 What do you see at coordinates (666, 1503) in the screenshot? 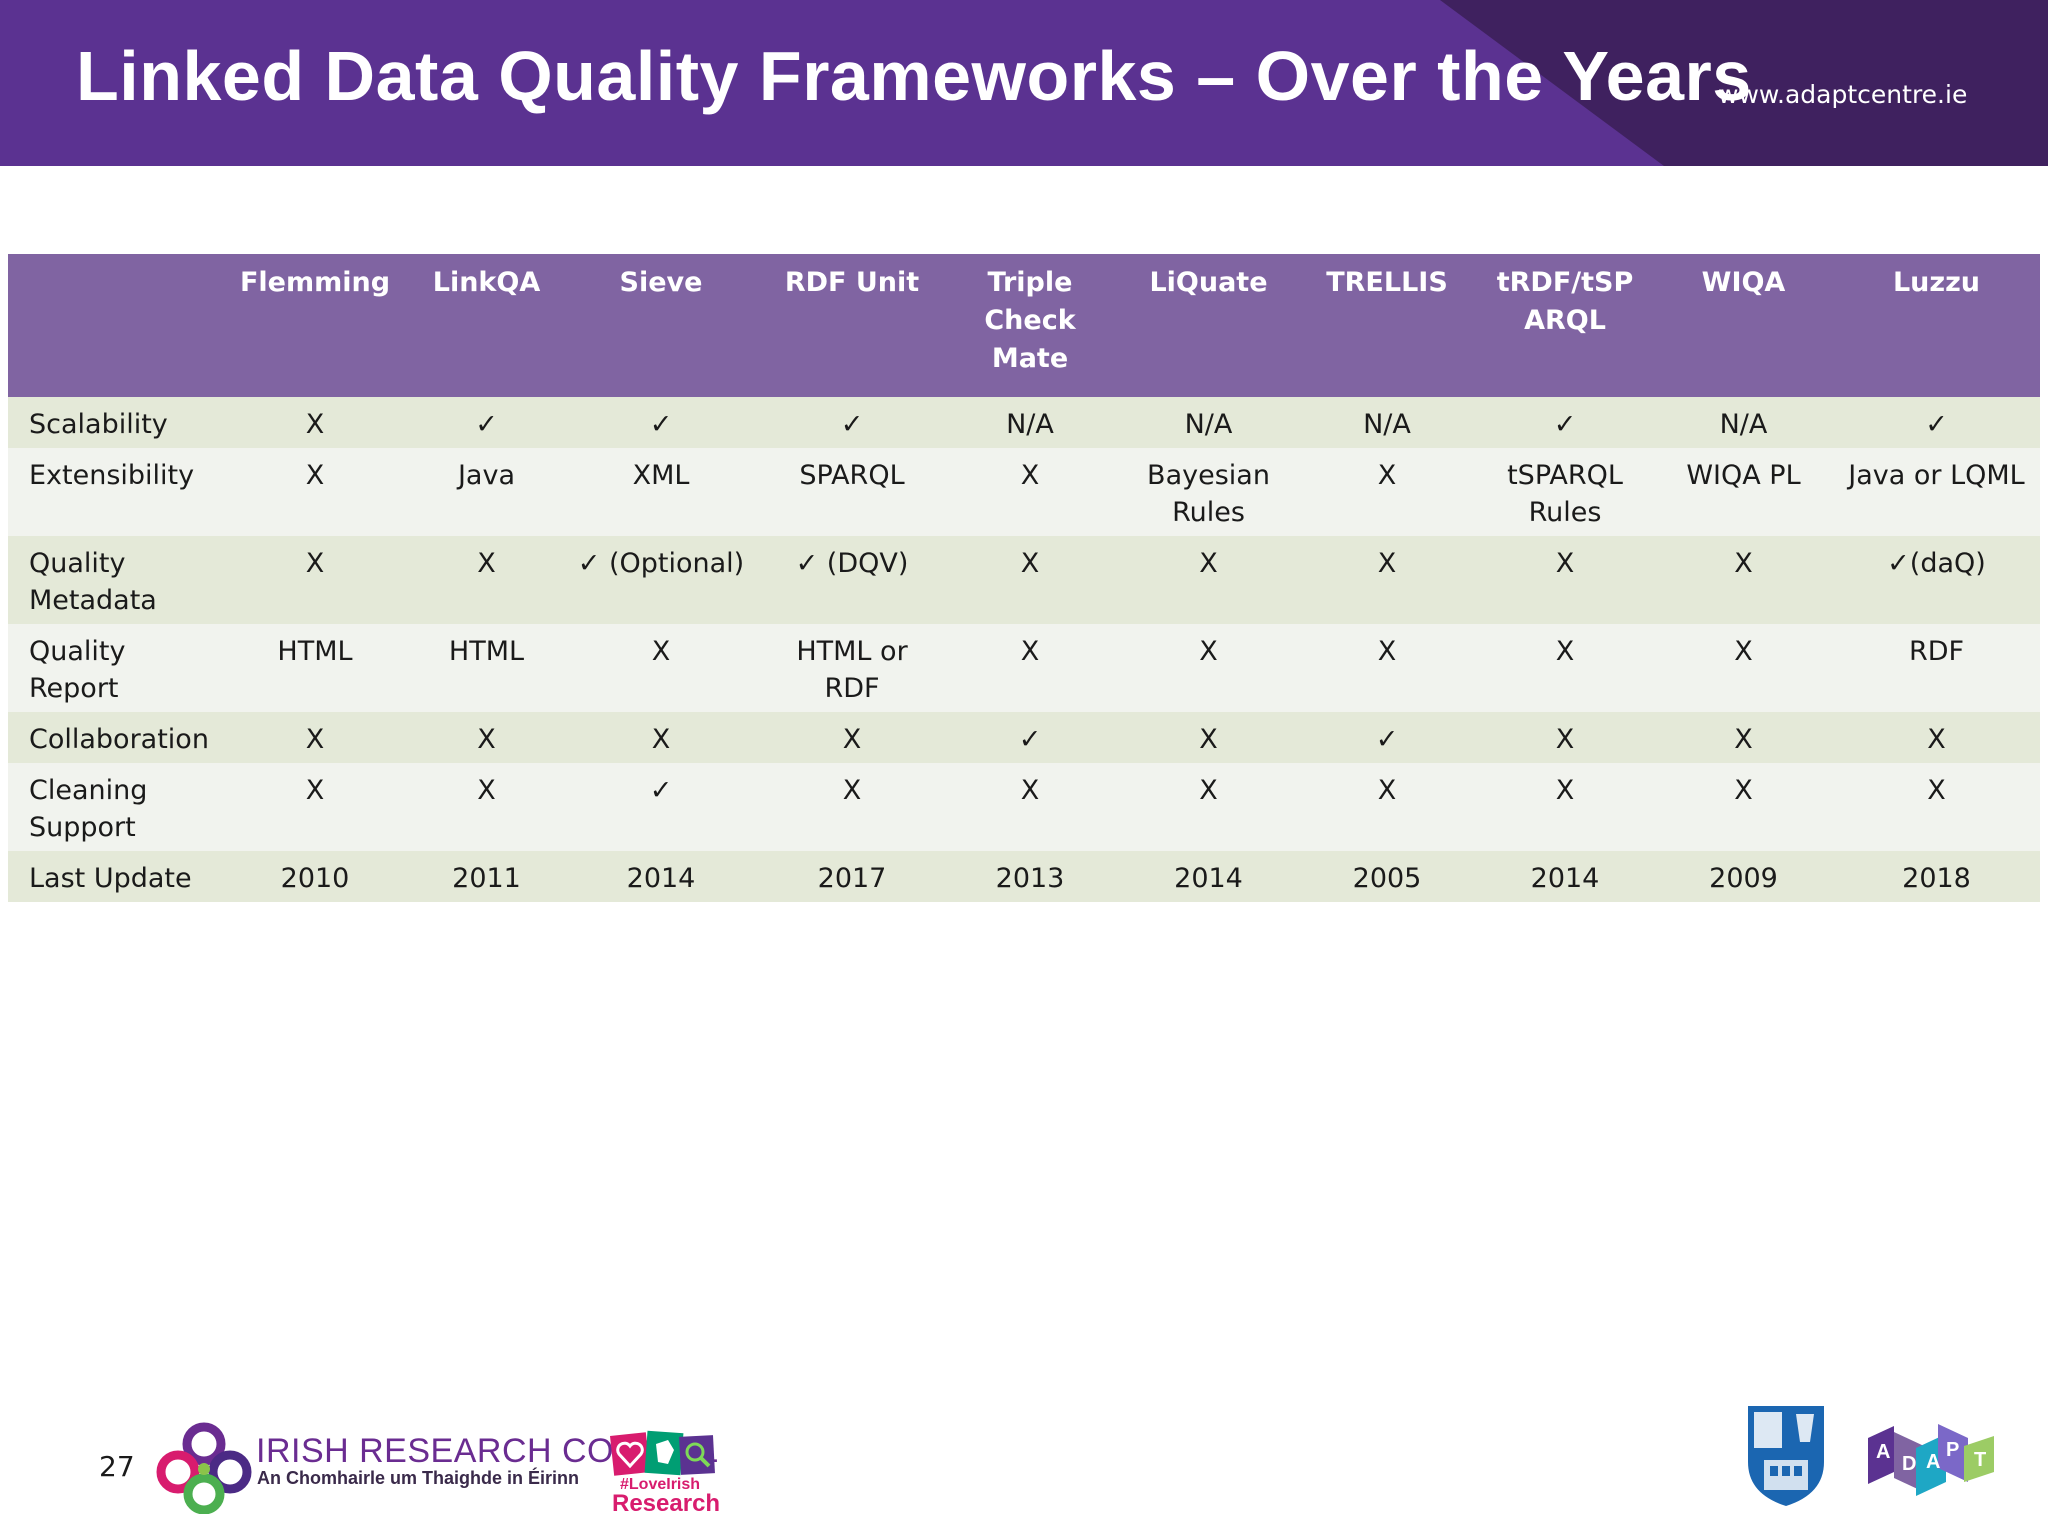
I see `love-irish-research-text: Research` at bounding box center [666, 1503].